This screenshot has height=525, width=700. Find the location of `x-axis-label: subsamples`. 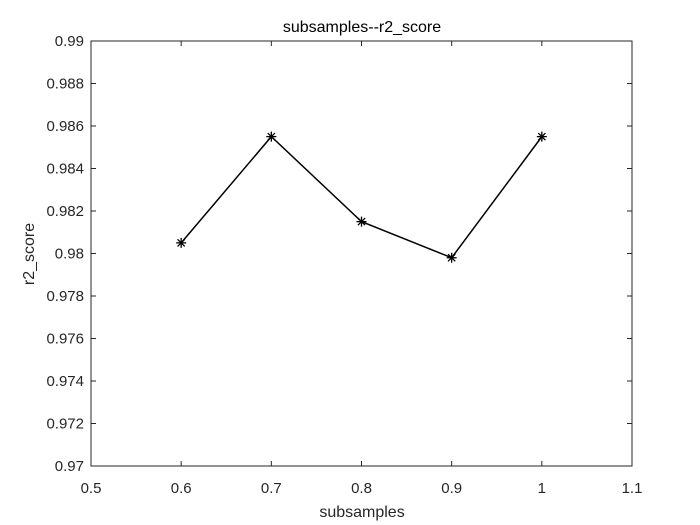

x-axis-label: subsamples is located at coordinates (361, 512).